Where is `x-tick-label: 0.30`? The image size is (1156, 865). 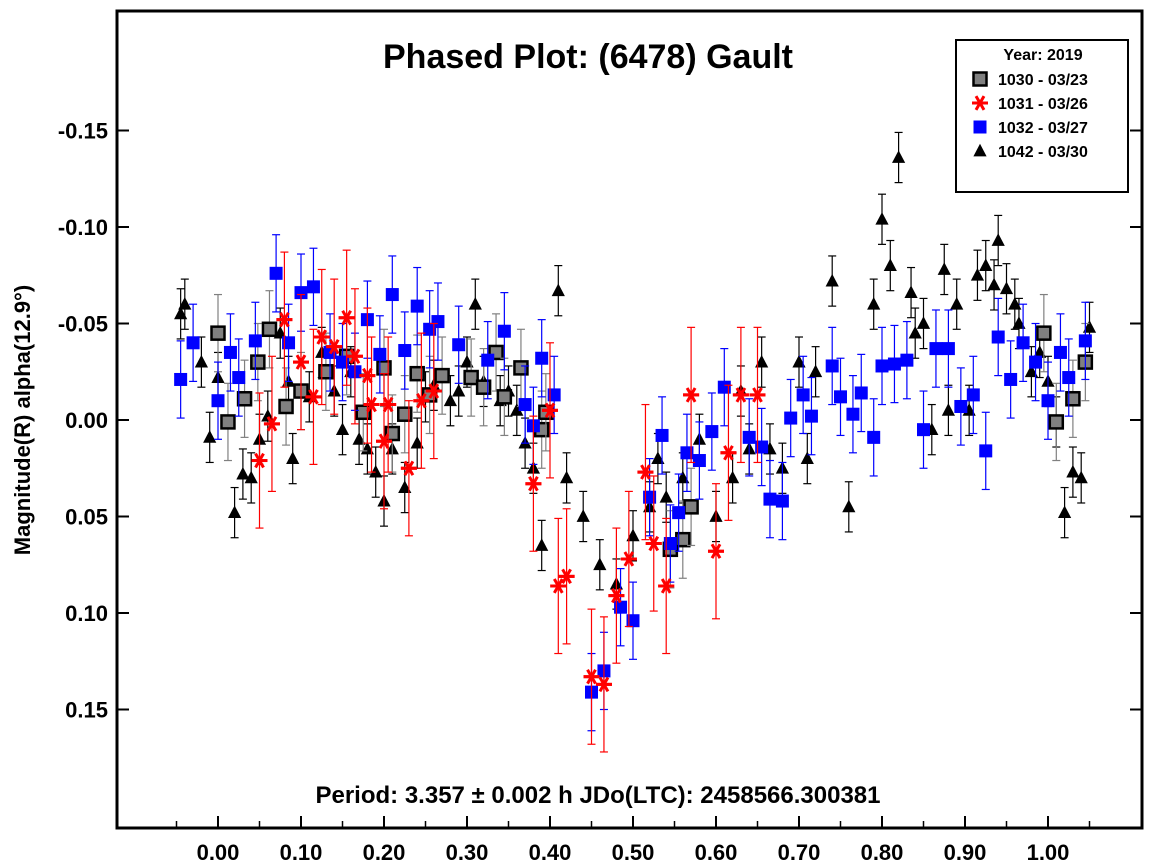
x-tick-label: 0.30 is located at coordinates (467, 852).